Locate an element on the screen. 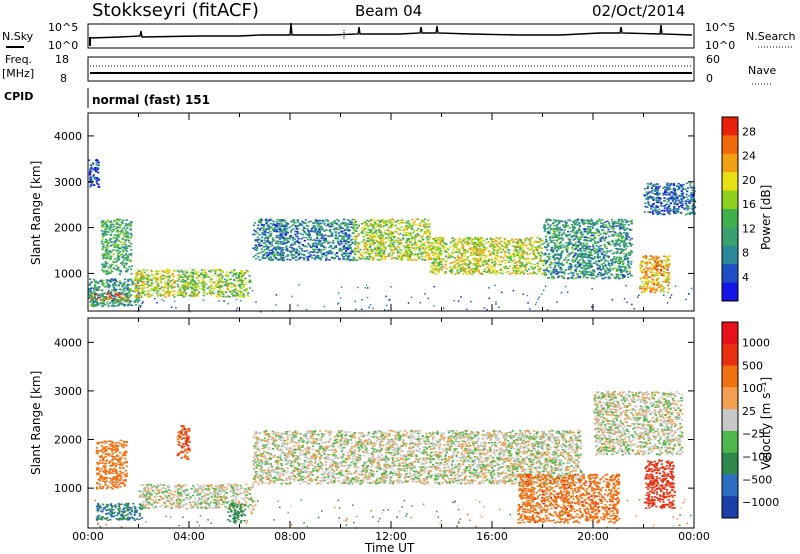 The height and width of the screenshot is (554, 800). nsky-series is located at coordinates (391, 30).